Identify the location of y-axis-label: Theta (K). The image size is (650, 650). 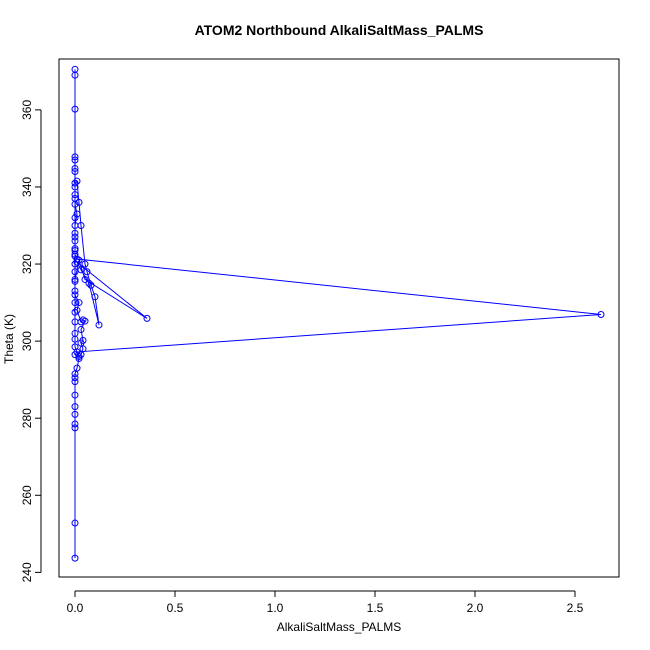
(9, 339).